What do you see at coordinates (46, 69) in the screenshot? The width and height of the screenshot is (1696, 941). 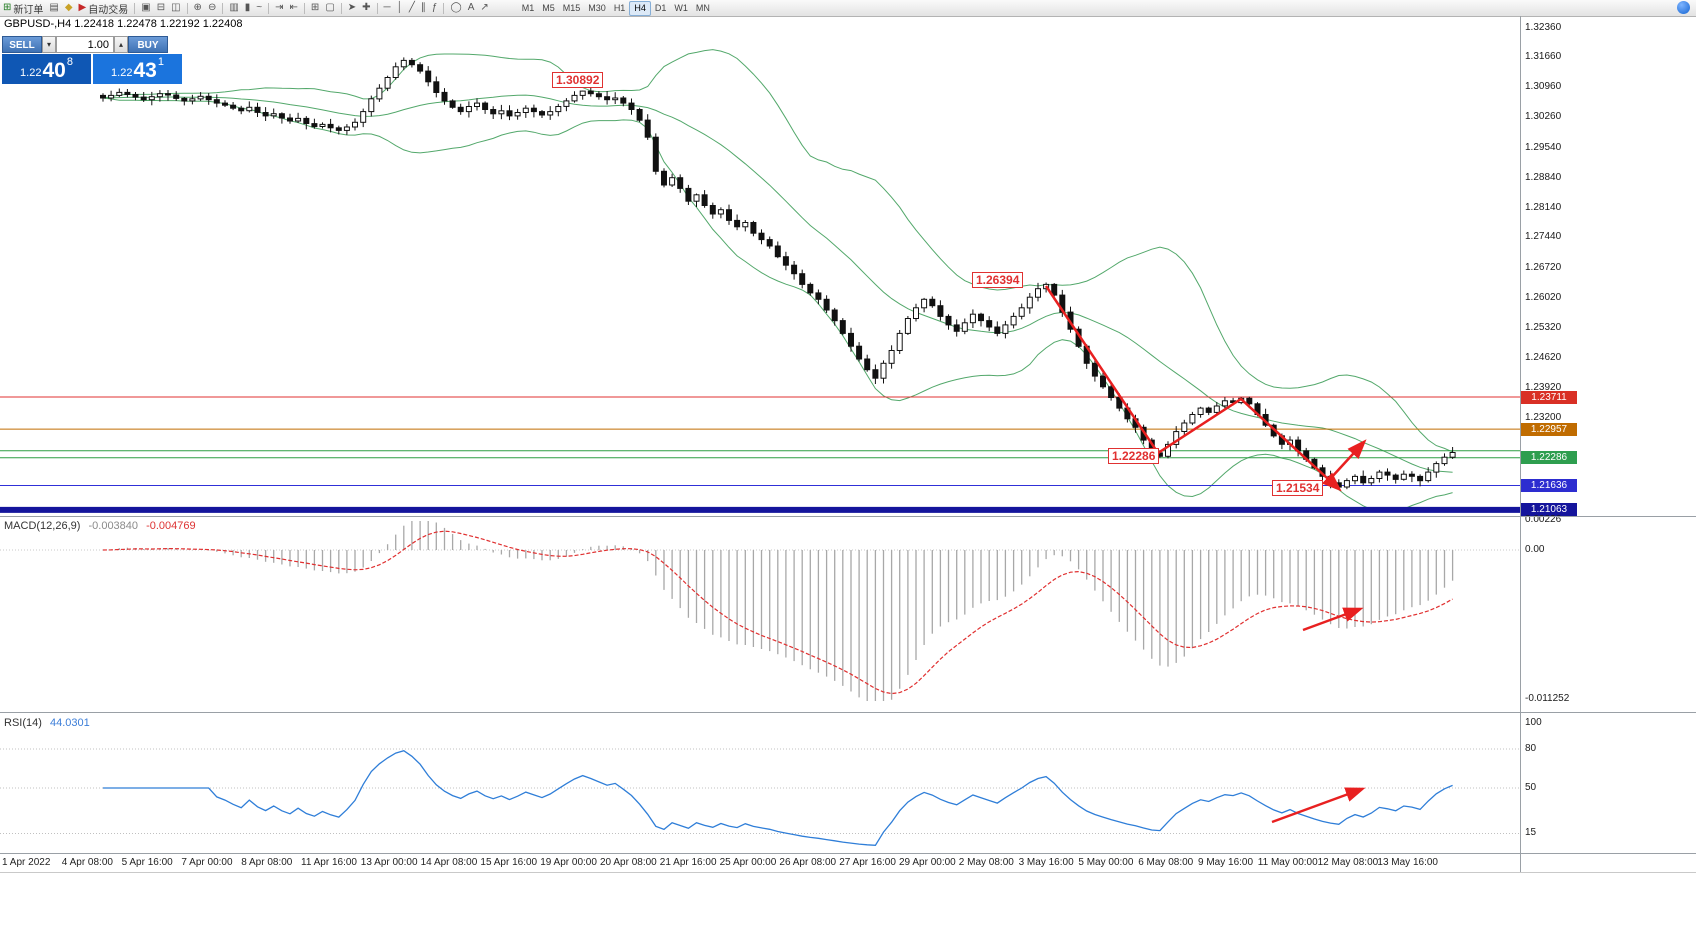 I see `sell-price-display: 1.22 40 8` at bounding box center [46, 69].